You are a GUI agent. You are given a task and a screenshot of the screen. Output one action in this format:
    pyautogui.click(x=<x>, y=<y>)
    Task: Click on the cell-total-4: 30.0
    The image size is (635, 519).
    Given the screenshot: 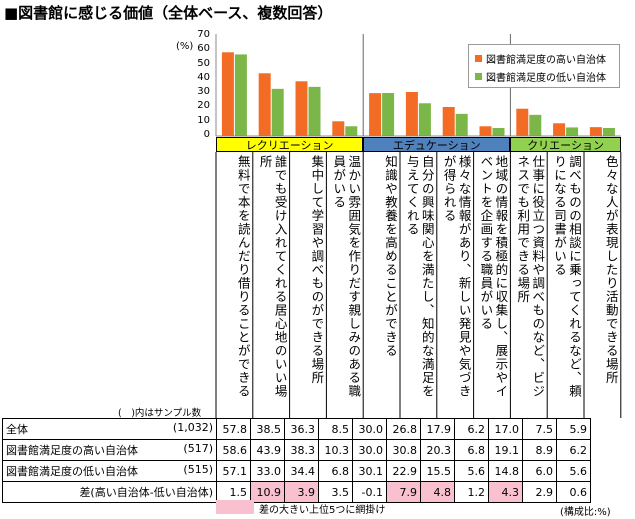 What is the action you would take?
    pyautogui.click(x=369, y=429)
    